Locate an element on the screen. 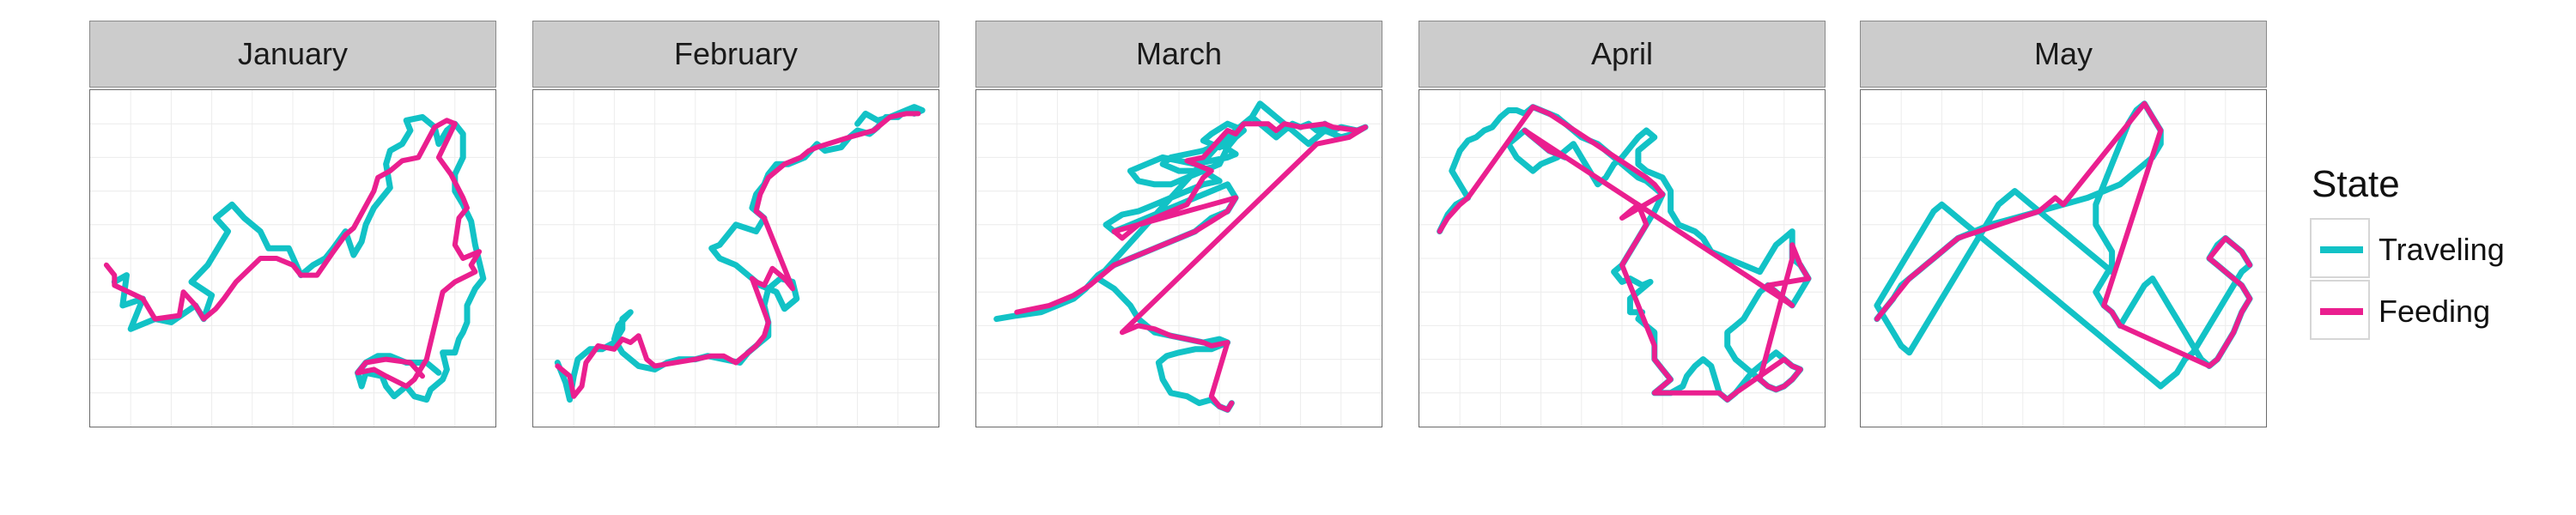 The height and width of the screenshot is (515, 2576). legend-entry-traveling: Traveling is located at coordinates (2421, 248).